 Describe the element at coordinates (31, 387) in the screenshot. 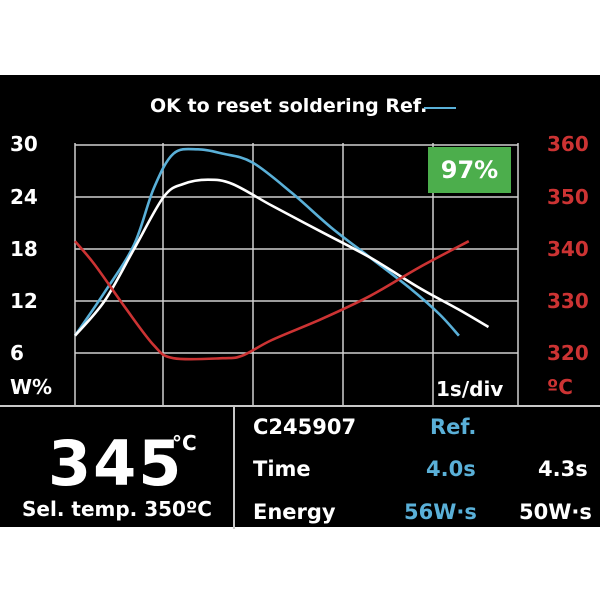

I see `left-axis-unit: W%` at that location.